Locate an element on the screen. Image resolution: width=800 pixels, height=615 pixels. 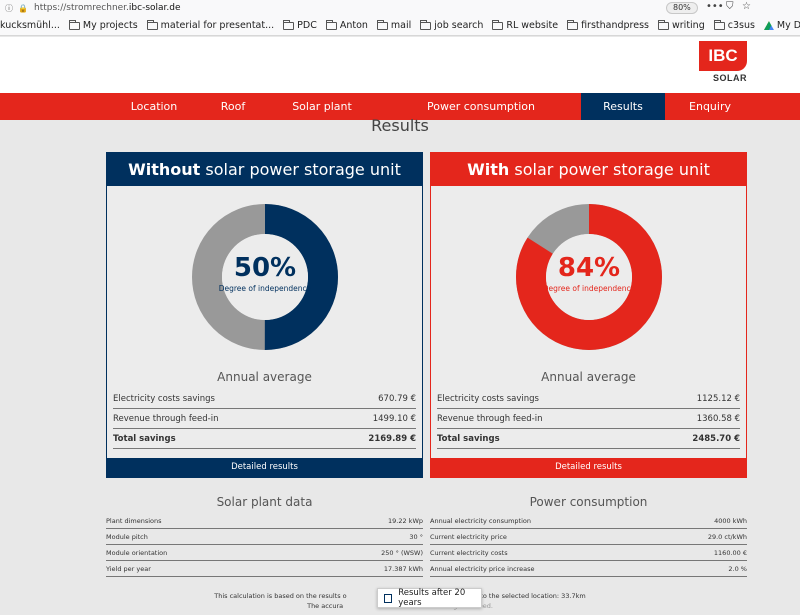
bookmark-item: job search is located at coordinates (452, 25).